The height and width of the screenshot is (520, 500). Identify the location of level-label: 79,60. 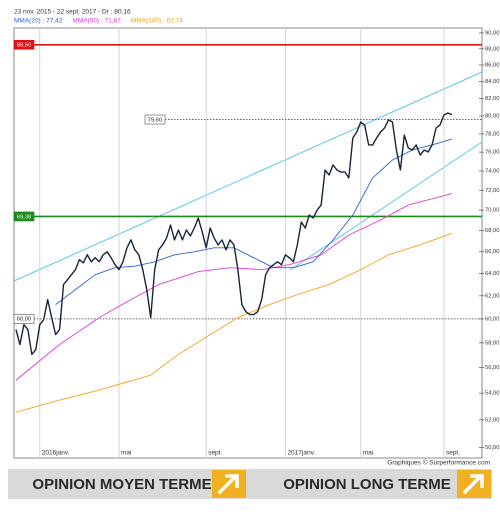
(155, 120).